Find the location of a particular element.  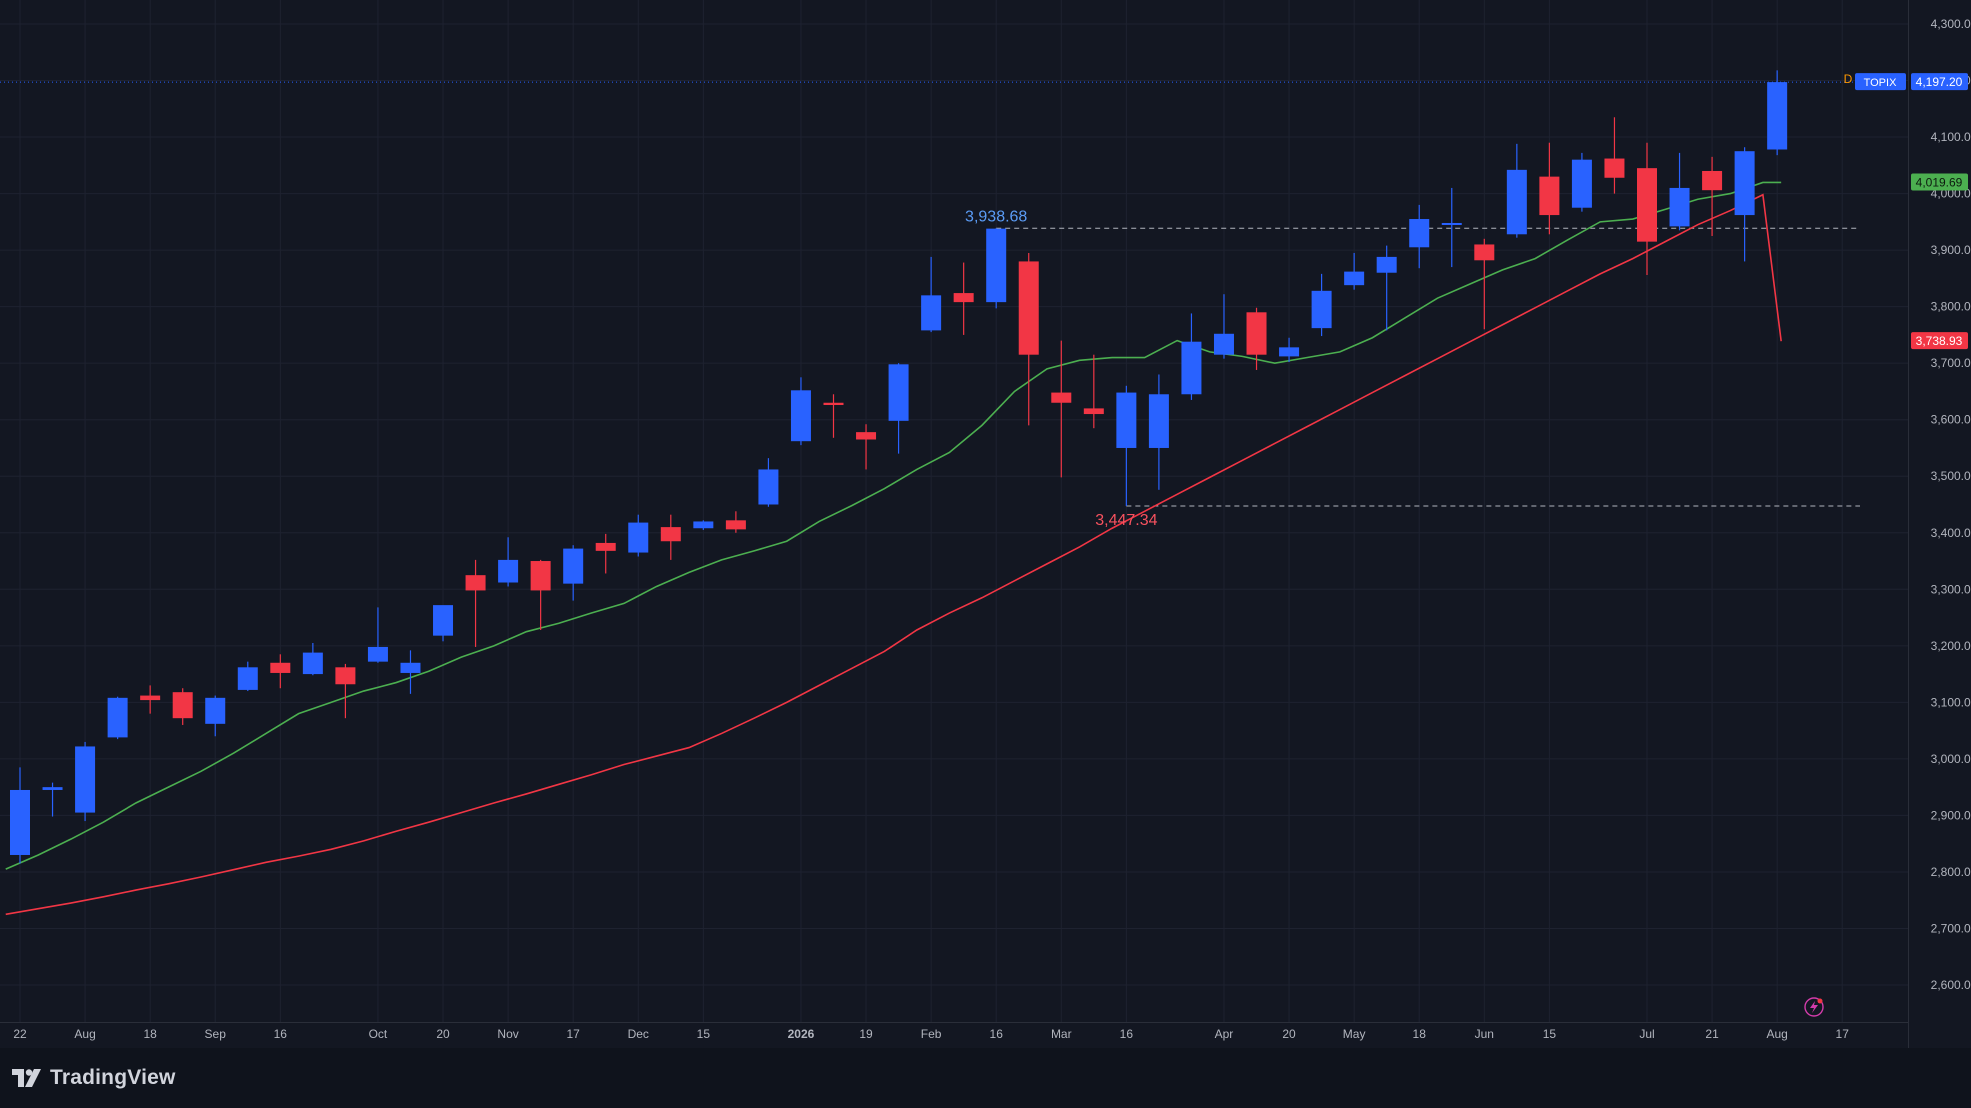

lightning-icon-dot is located at coordinates (1820, 1001).